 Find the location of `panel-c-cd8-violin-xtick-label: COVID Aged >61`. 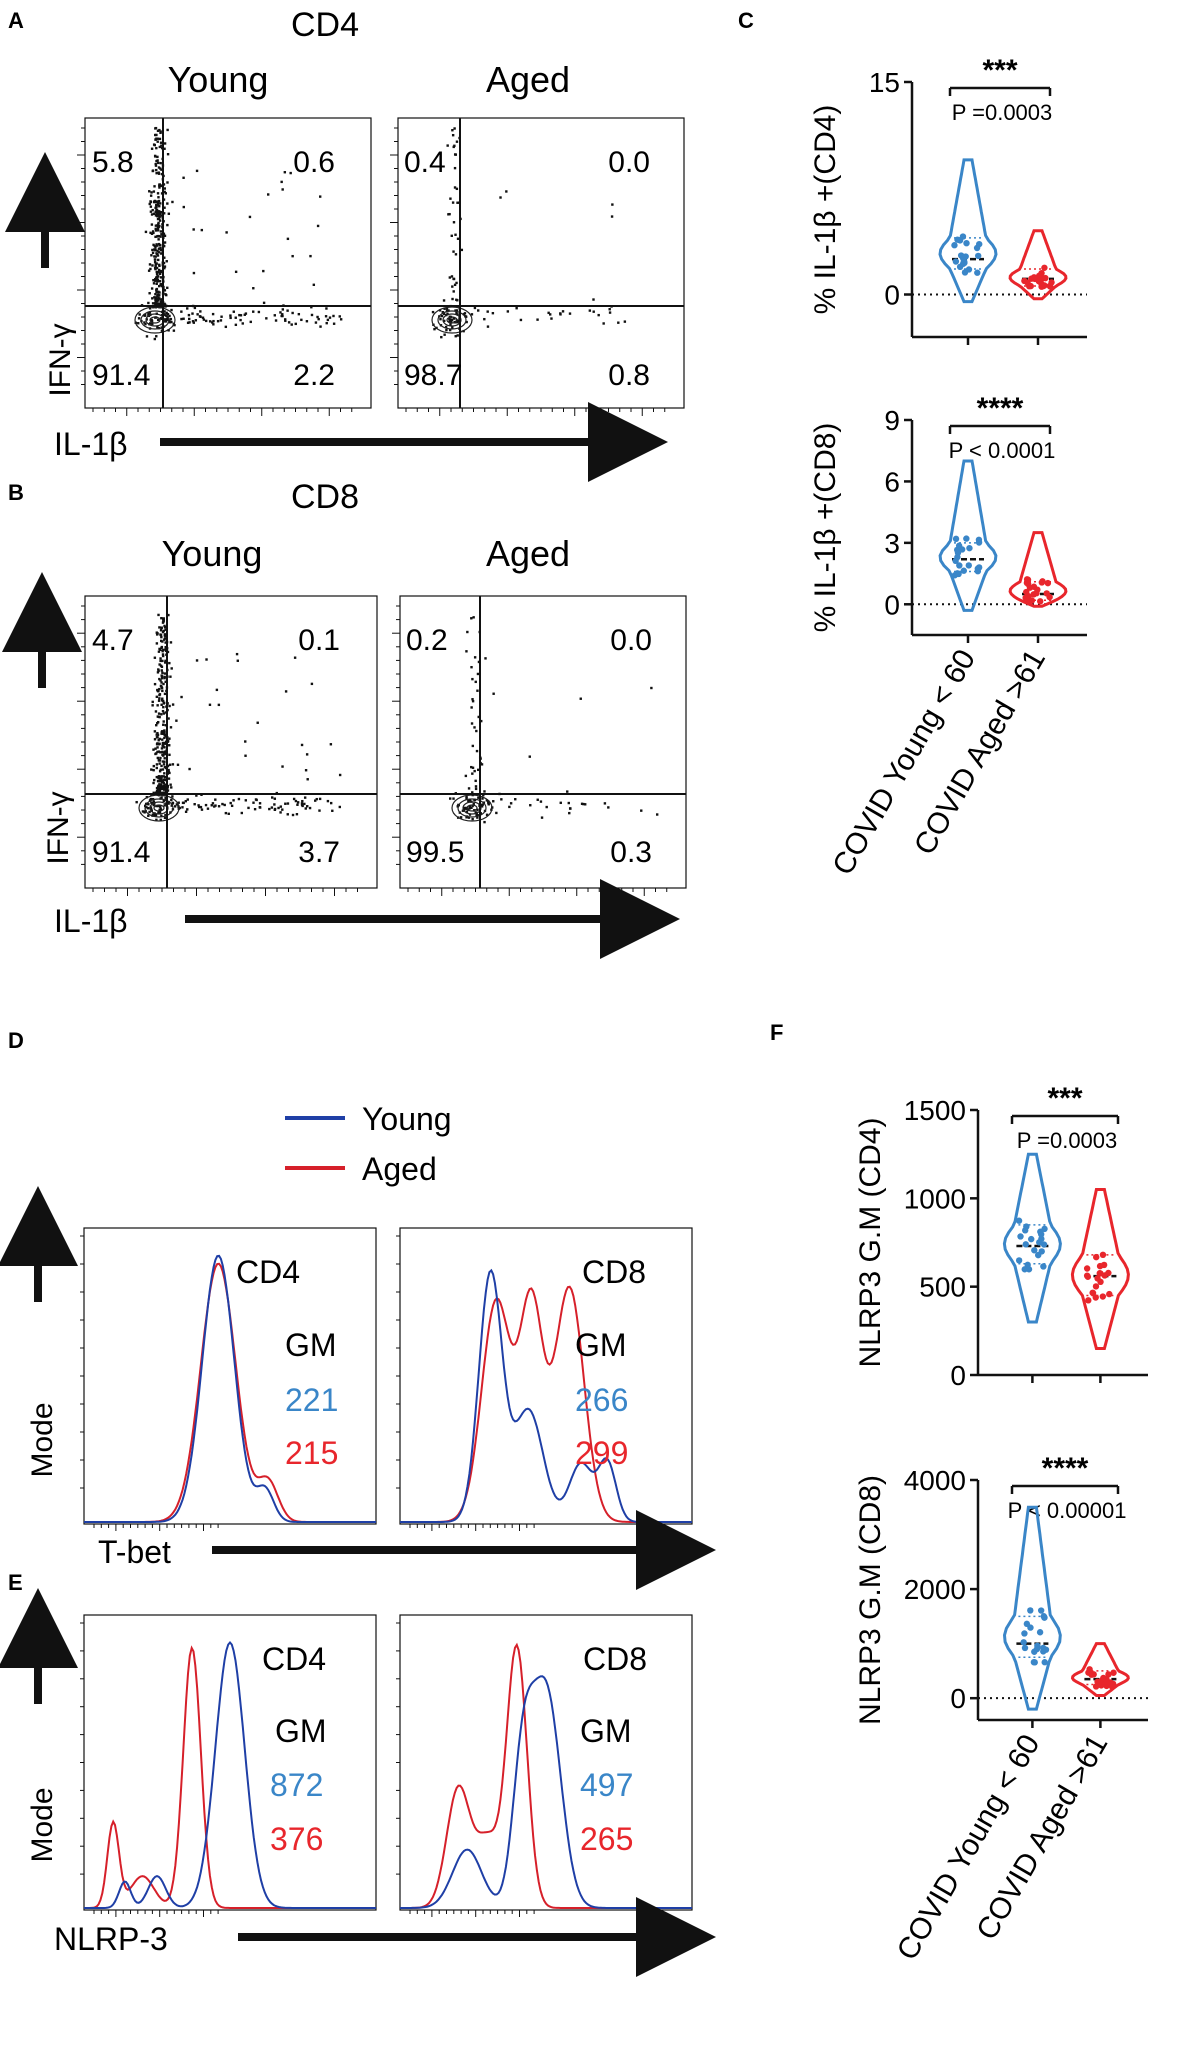

panel-c-cd8-violin-xtick-label: COVID Aged >61 is located at coordinates (980, 752).